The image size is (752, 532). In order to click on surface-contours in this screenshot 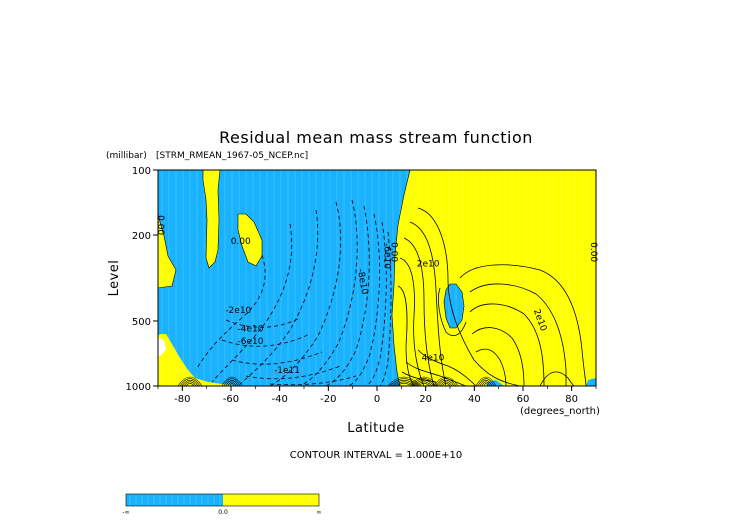, I will do `click(337, 381)`.